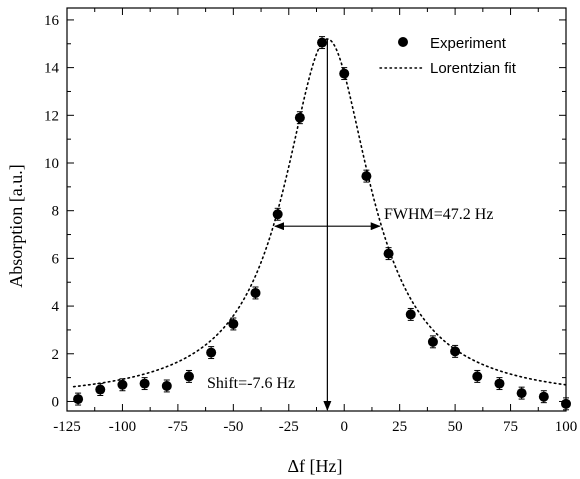 The width and height of the screenshot is (580, 479). What do you see at coordinates (52, 21) in the screenshot?
I see `y-tick-label: 16` at bounding box center [52, 21].